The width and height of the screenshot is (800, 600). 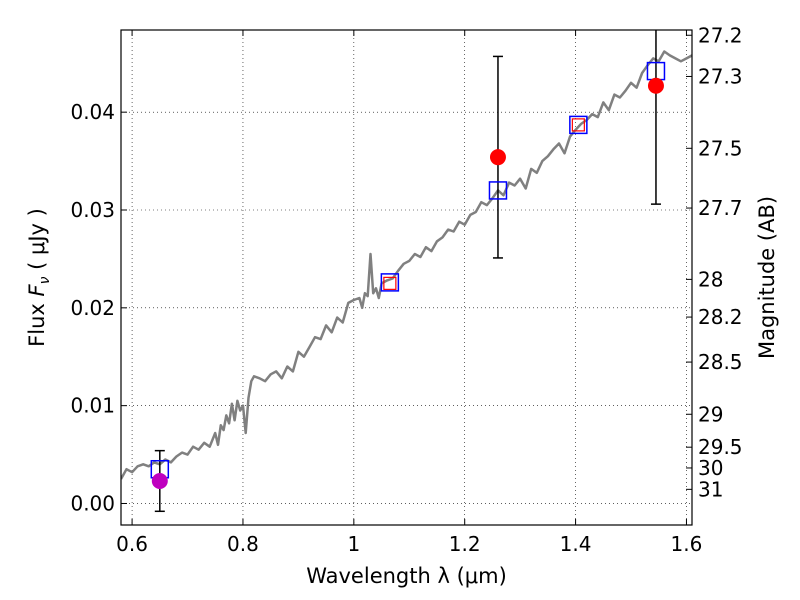 What do you see at coordinates (92, 406) in the screenshot?
I see `y-tick-label: 0.01` at bounding box center [92, 406].